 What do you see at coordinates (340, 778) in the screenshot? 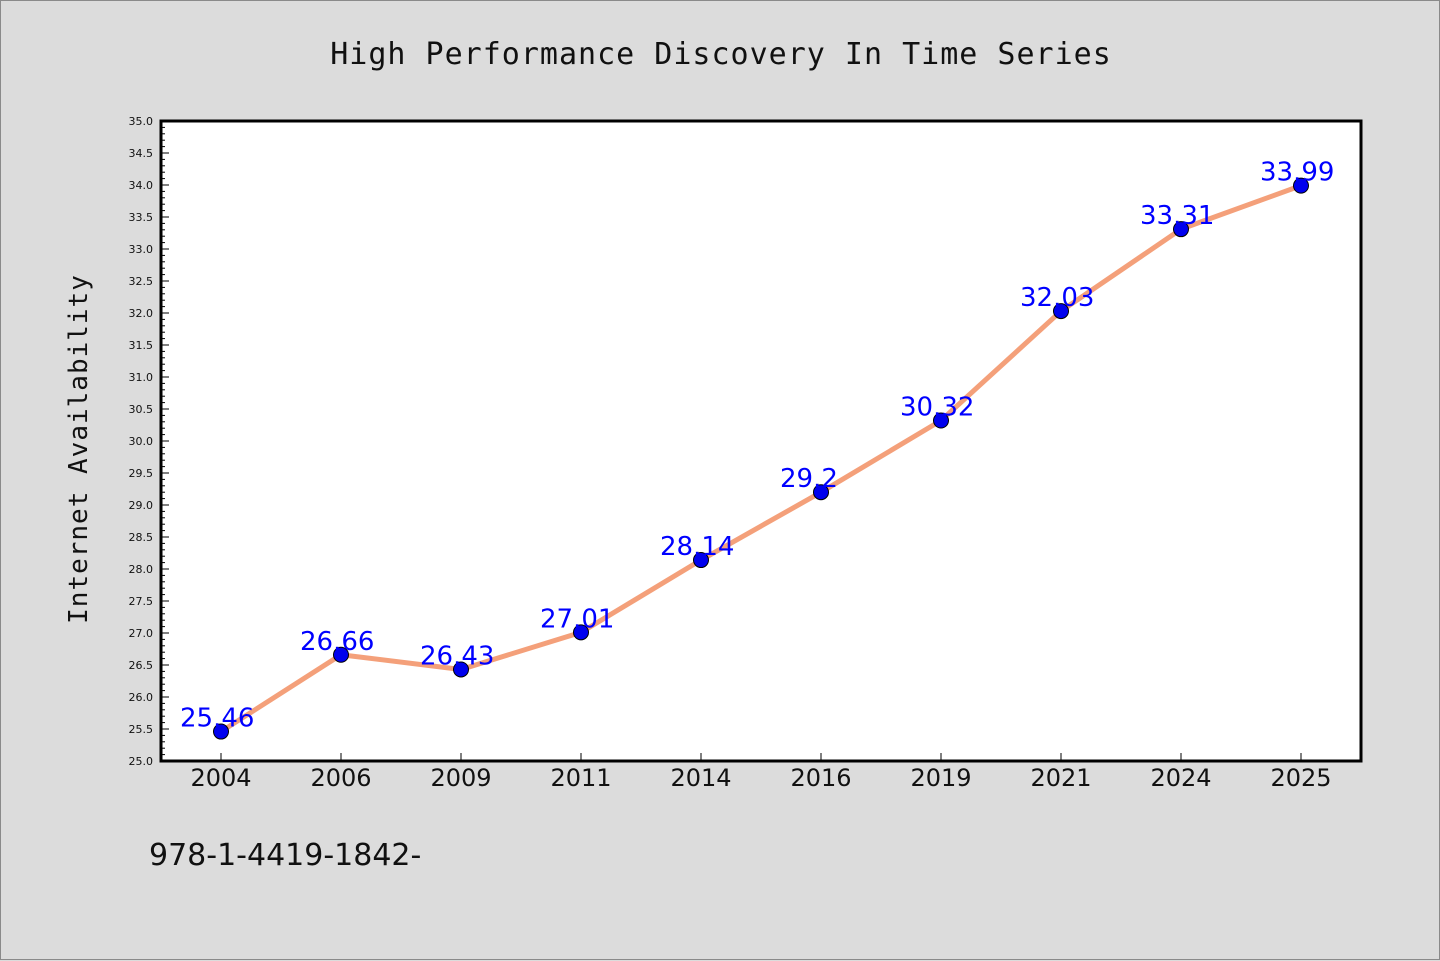
I see `x-tick-label: 2006` at bounding box center [340, 778].